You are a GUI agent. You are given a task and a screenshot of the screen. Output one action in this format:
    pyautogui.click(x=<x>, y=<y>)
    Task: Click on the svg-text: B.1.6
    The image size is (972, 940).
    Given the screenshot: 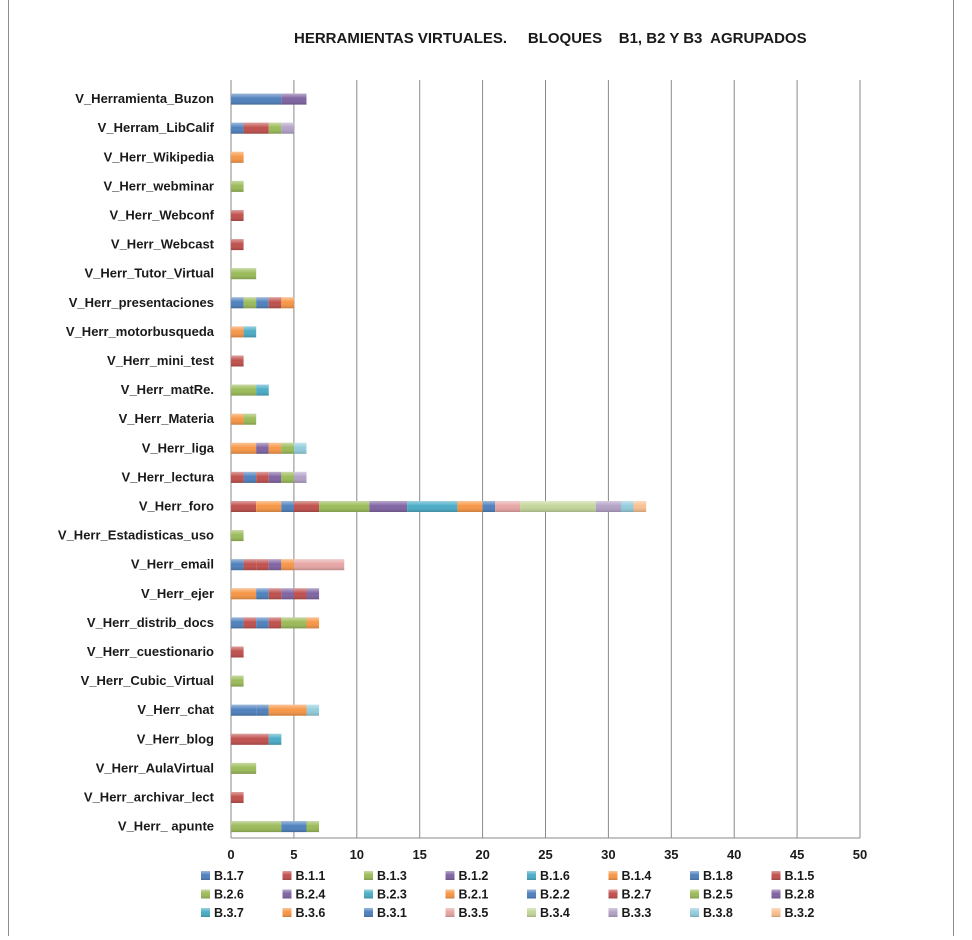 What is the action you would take?
    pyautogui.click(x=555, y=876)
    